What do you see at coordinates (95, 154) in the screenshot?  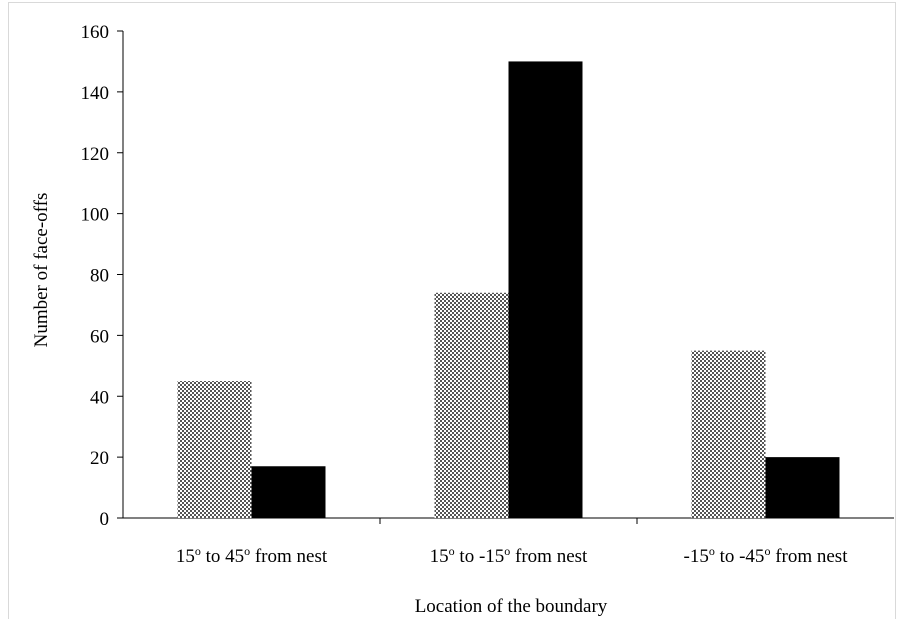 I see `y-tick-label: 120` at bounding box center [95, 154].